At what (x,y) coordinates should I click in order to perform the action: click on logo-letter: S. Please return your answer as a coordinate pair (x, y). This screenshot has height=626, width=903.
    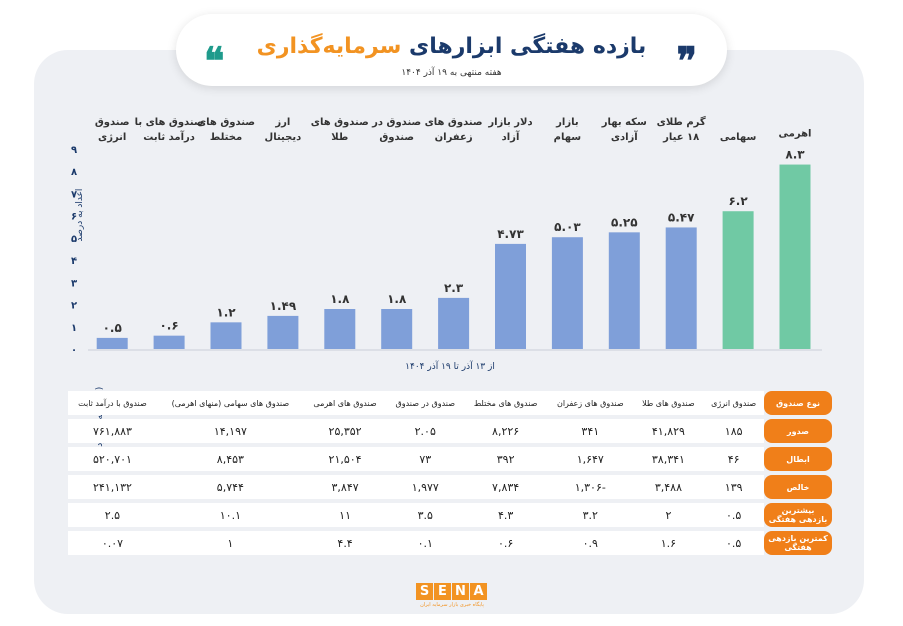
    Looking at the image, I should click on (424, 591).